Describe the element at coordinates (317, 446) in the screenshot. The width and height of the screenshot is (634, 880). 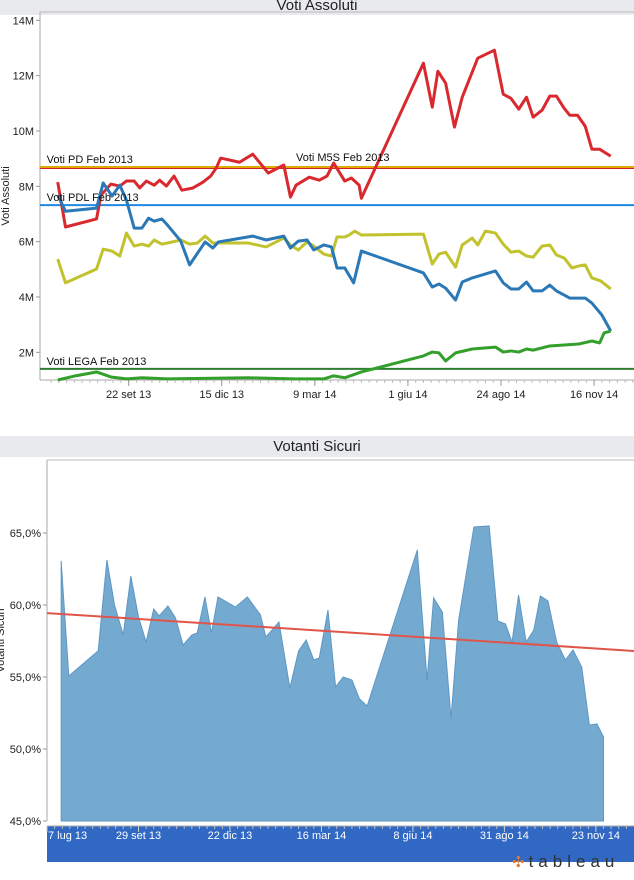
I see `bottom-chart-title: Votanti Sicuri` at that location.